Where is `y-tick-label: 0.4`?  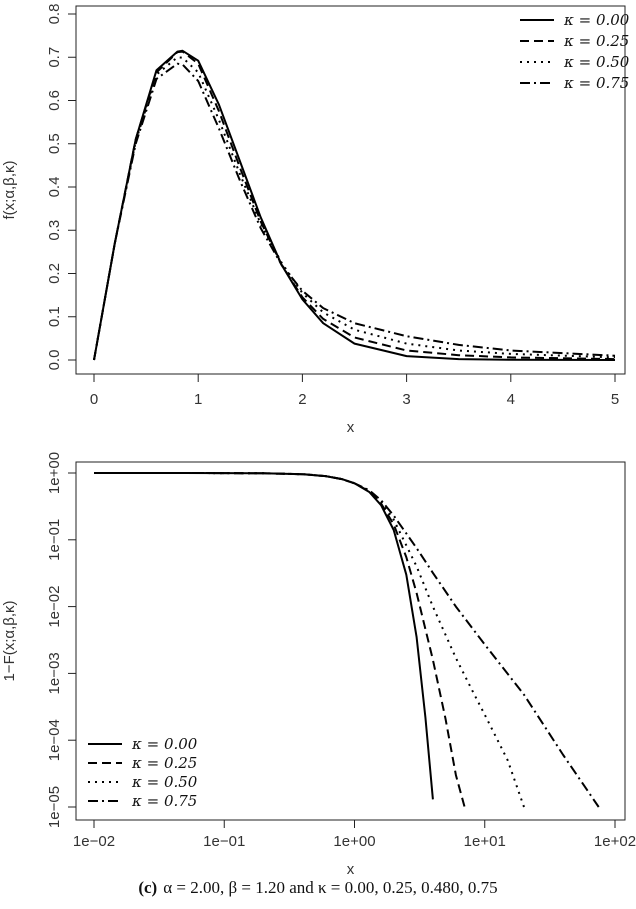 y-tick-label: 0.4 is located at coordinates (54, 187).